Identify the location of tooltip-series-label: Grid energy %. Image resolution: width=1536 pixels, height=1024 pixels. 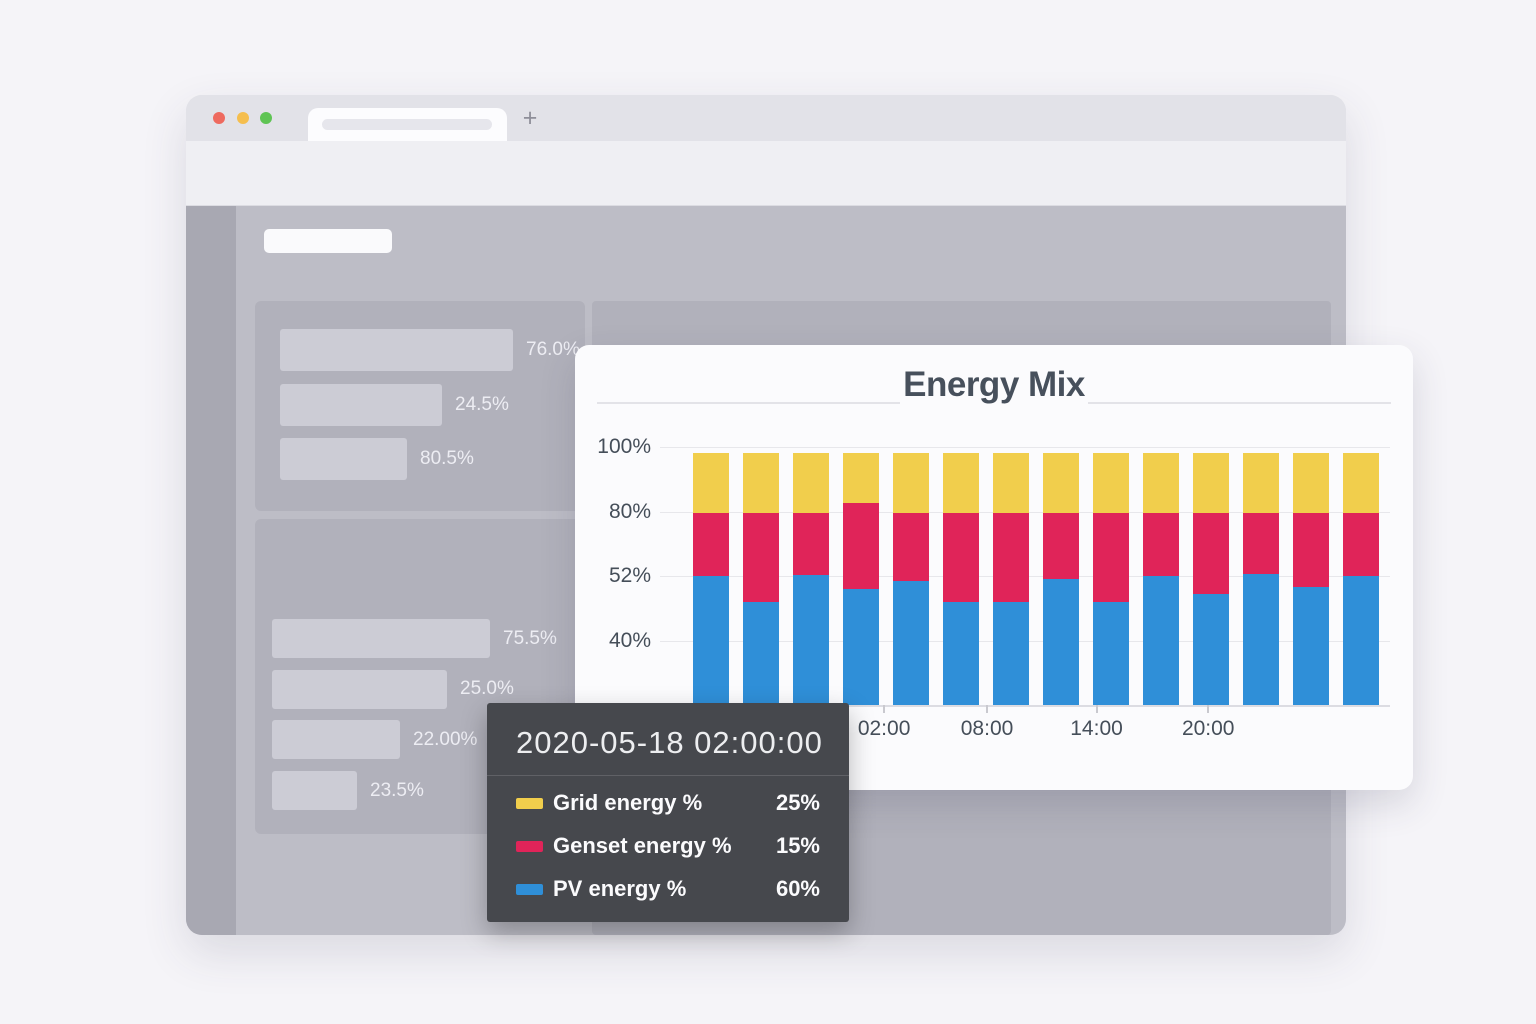
(628, 802).